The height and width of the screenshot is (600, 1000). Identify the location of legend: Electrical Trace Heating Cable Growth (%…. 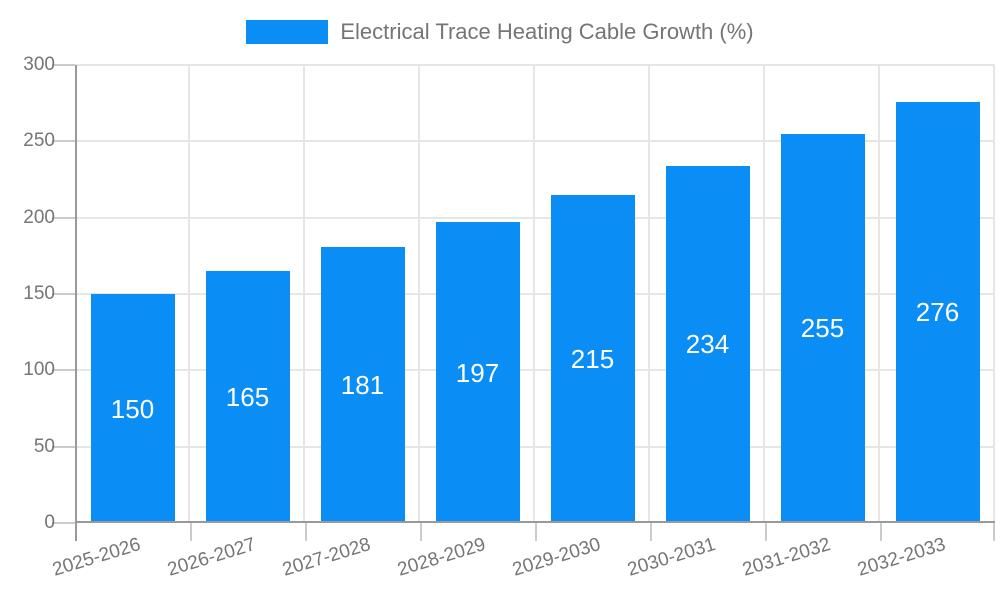
(500, 32).